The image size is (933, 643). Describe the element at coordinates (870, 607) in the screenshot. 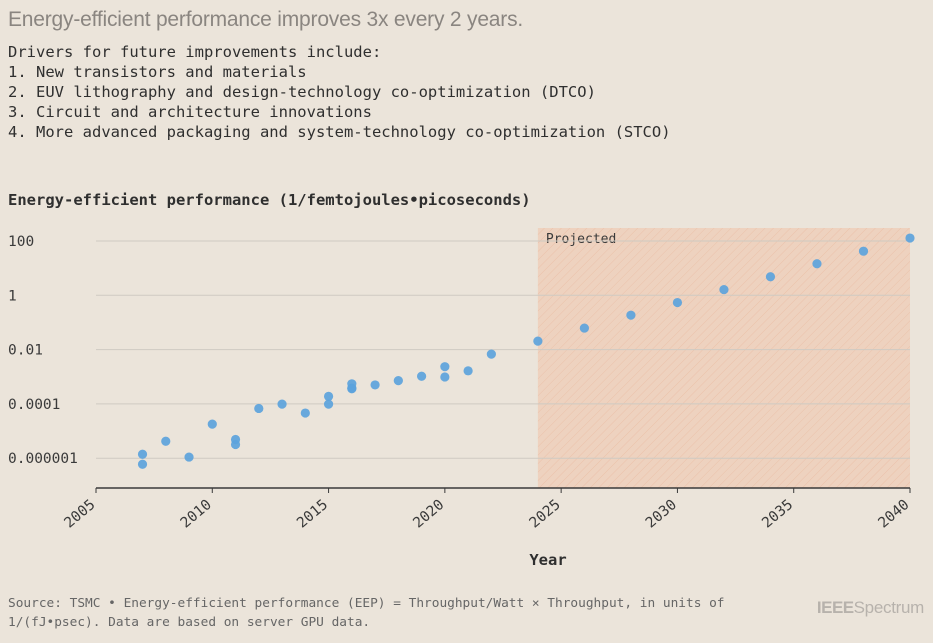

I see `ieee-spectrum-logo: IEEESpectrum` at that location.